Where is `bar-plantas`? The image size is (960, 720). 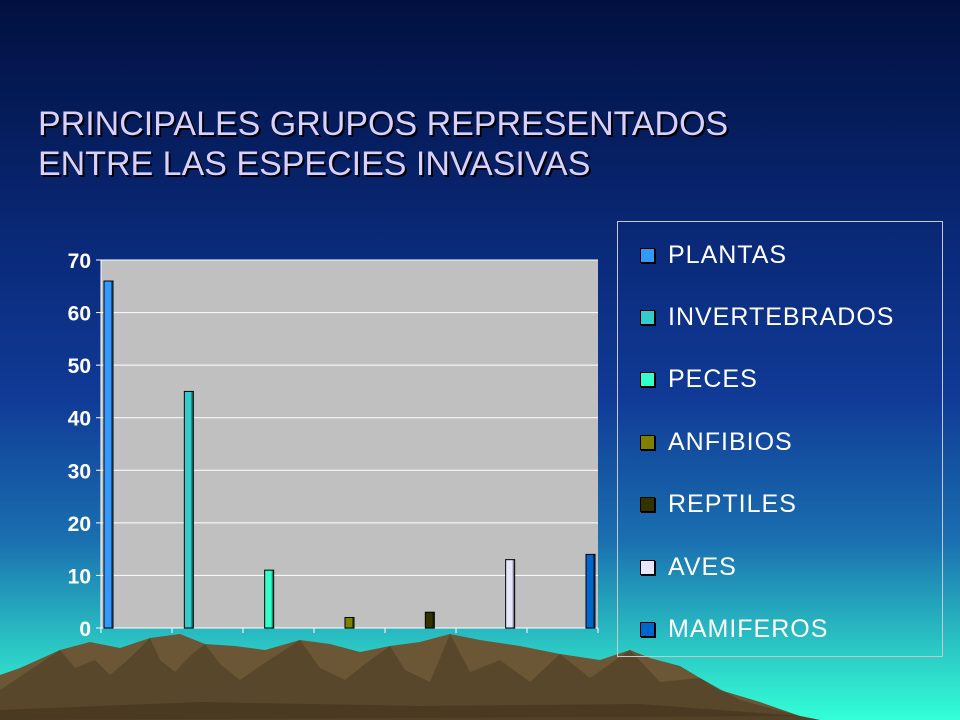
bar-plantas is located at coordinates (108, 454).